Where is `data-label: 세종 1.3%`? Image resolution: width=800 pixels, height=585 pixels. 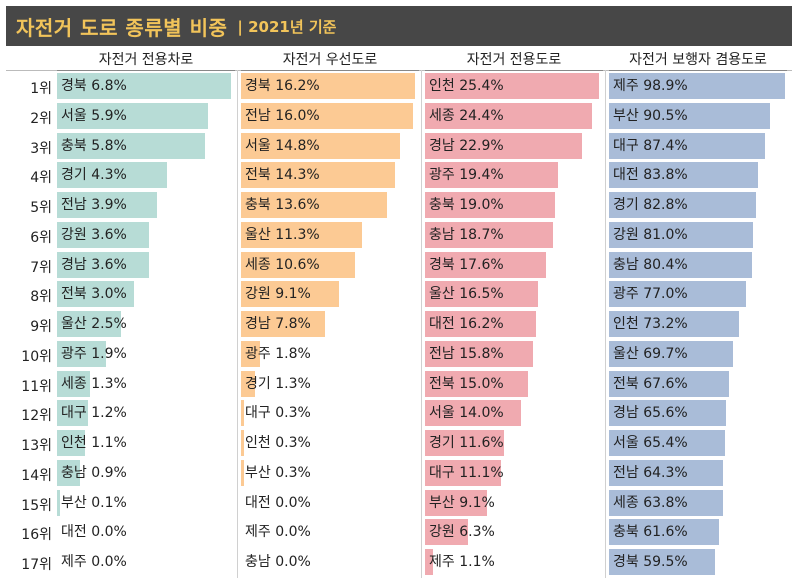 data-label: 세종 1.3% is located at coordinates (94, 383).